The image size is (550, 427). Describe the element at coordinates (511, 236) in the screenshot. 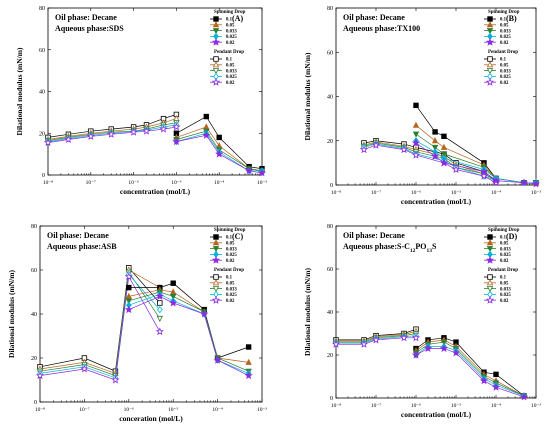

I see `panel-tag: (D)` at that location.